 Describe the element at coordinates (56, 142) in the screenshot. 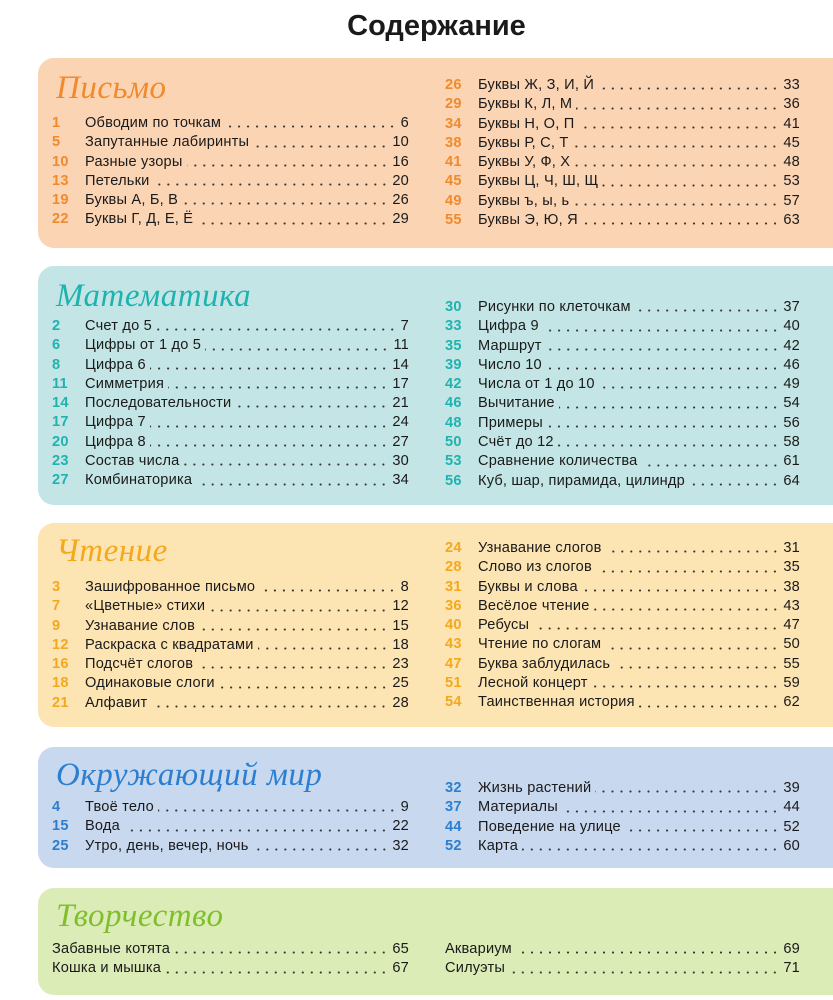

I see `entry-number: 5` at that location.